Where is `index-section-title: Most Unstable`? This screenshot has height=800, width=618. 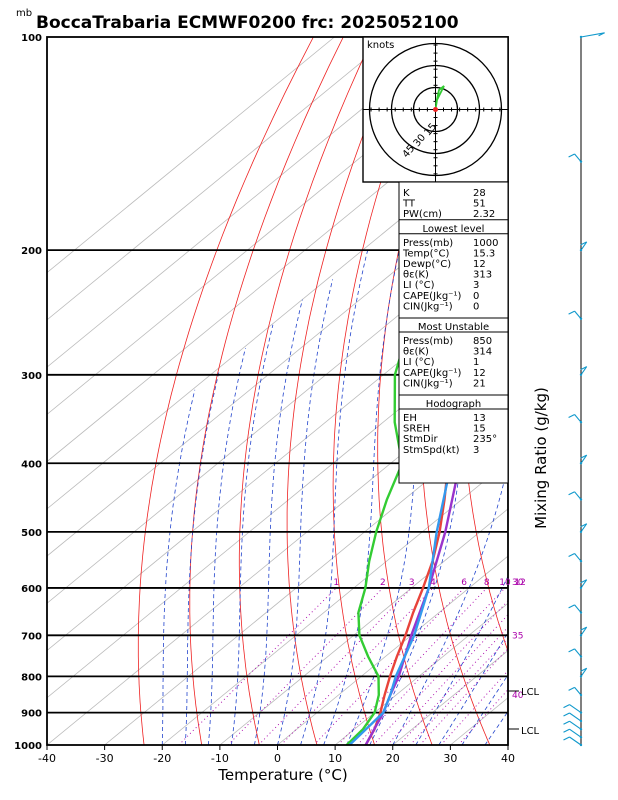 index-section-title: Most Unstable is located at coordinates (453, 327).